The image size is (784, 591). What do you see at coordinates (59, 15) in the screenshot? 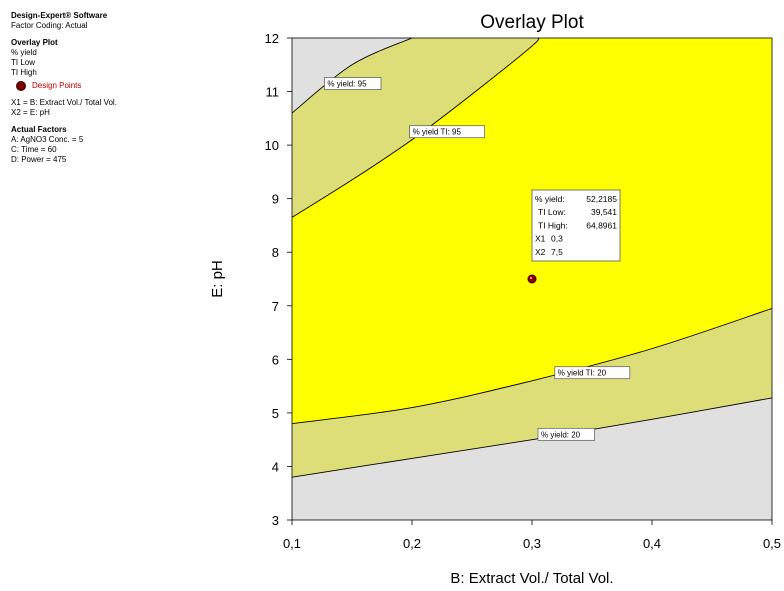
I see `software-name: Design-Expert® Software` at bounding box center [59, 15].